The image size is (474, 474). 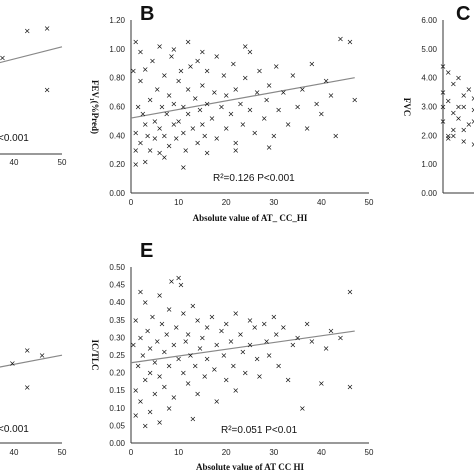 I want to click on y-tick-label: 4.00, so click(x=429, y=78).